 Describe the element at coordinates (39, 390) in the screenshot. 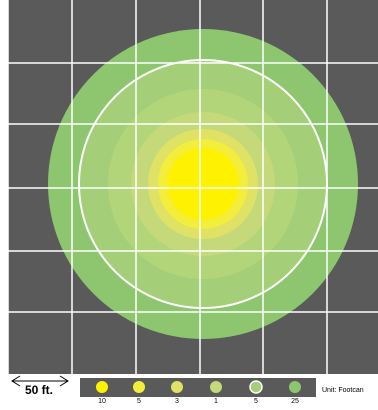

I see `scale-label: 50 ft.` at that location.